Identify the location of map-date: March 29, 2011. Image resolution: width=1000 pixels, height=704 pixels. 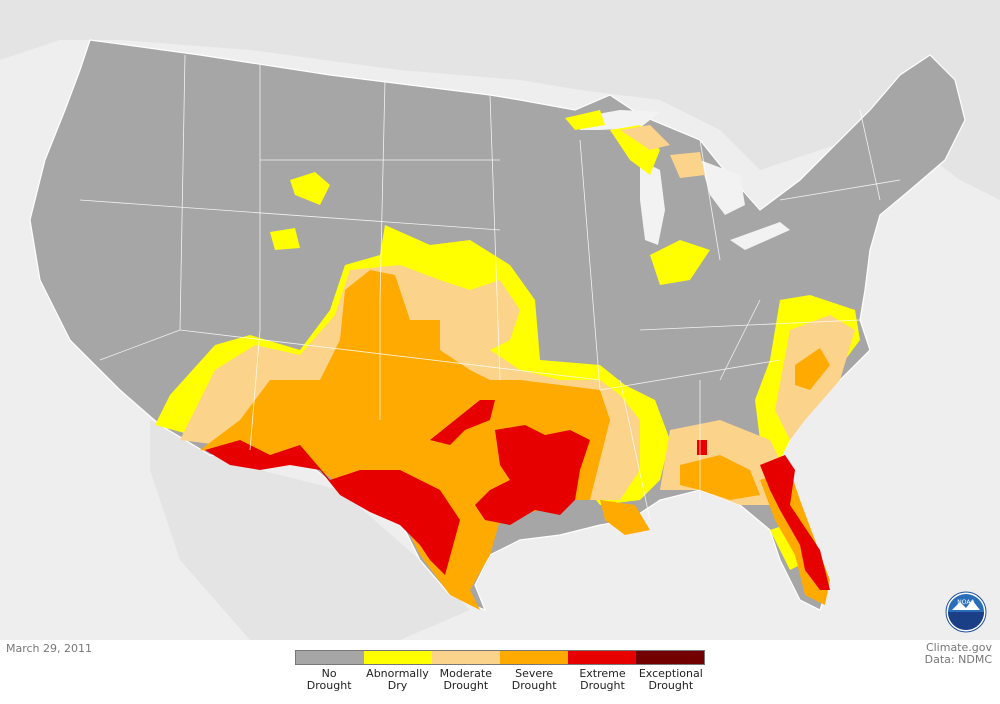
(49, 648).